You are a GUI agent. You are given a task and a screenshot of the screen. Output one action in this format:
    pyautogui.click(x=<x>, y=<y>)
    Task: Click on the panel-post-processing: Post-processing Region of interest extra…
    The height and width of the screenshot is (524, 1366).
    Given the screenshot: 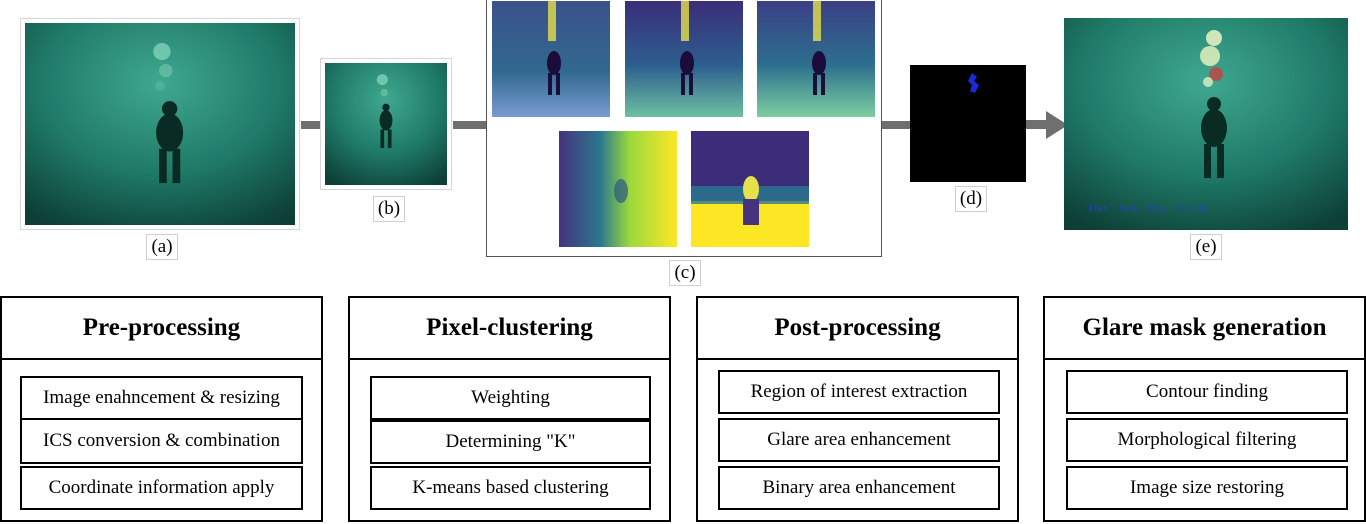 What is the action you would take?
    pyautogui.click(x=857, y=409)
    